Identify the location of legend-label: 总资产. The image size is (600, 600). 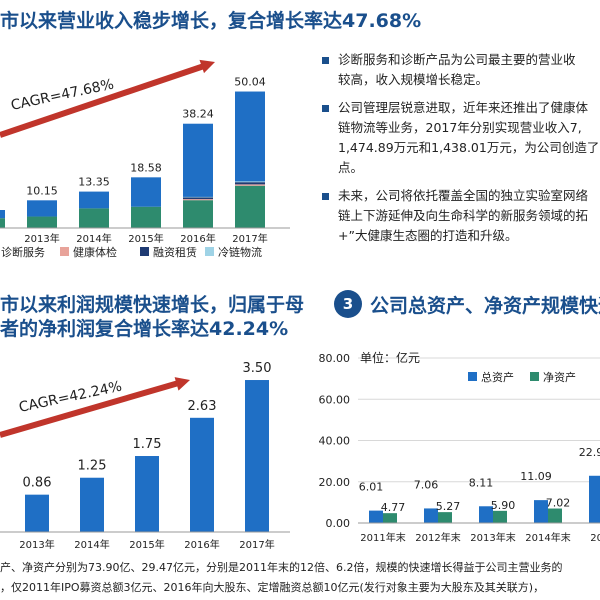
(497, 377).